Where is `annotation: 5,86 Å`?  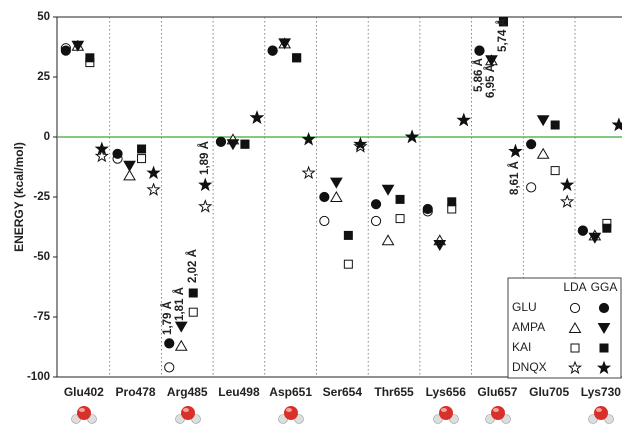 annotation: 5,86 Å is located at coordinates (478, 75).